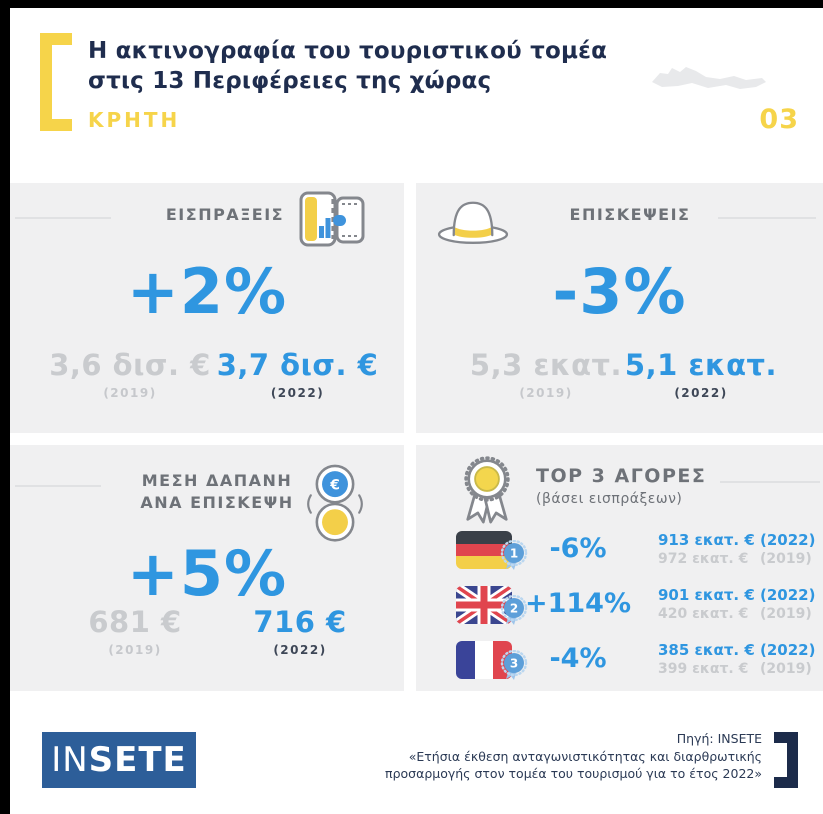 This screenshot has width=823, height=814. What do you see at coordinates (783, 760) in the screenshot?
I see `close-bracket-decoration` at bounding box center [783, 760].